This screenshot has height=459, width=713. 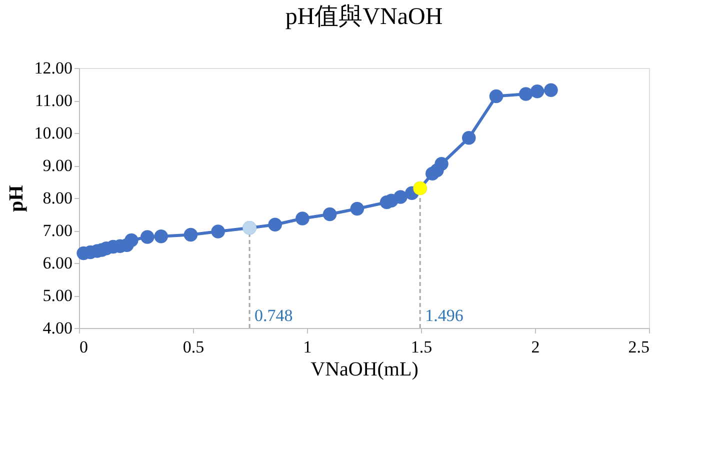 What do you see at coordinates (639, 347) in the screenshot?
I see `x-tick-label: 2.5` at bounding box center [639, 347].